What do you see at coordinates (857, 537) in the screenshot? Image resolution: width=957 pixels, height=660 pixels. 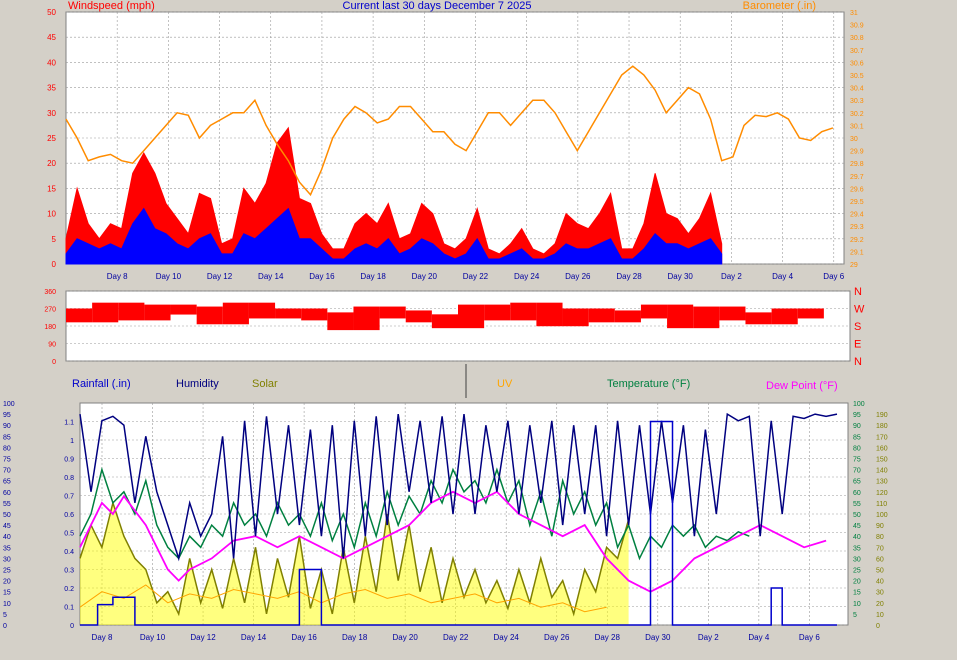 I see `temperature-tick-label: 40` at bounding box center [857, 537].